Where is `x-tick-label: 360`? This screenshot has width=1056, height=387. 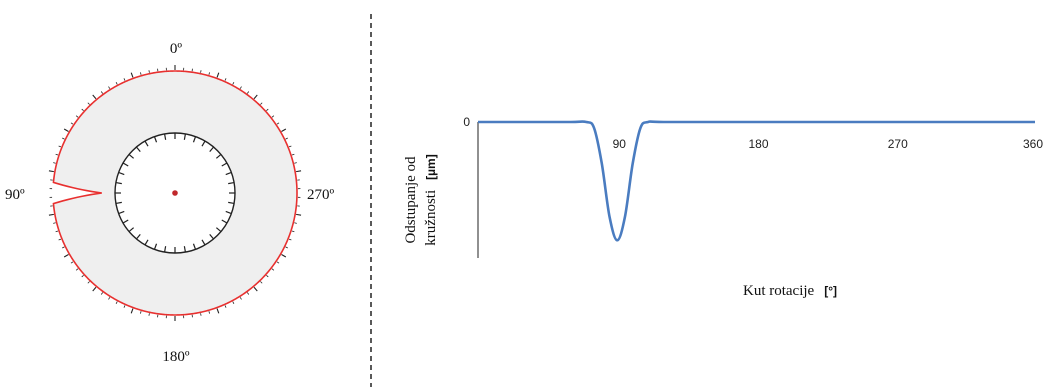
x-tick-label: 360 is located at coordinates (1033, 144).